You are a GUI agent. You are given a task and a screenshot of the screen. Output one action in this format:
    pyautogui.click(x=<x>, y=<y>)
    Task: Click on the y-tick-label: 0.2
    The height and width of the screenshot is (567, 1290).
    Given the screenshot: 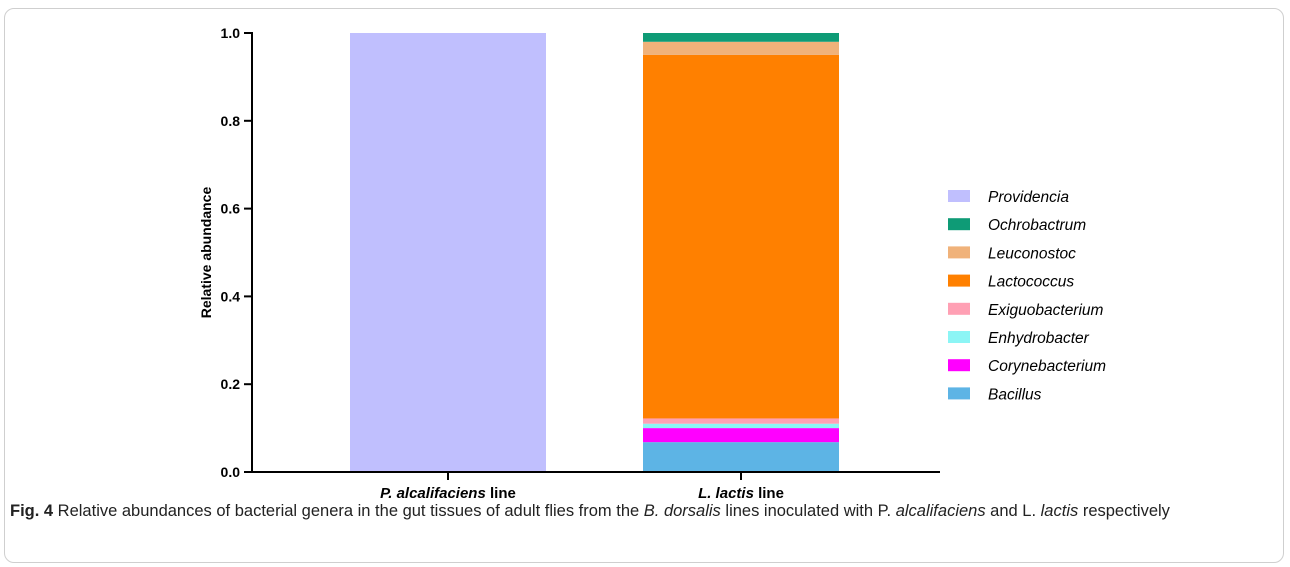 What is the action you would take?
    pyautogui.click(x=231, y=384)
    